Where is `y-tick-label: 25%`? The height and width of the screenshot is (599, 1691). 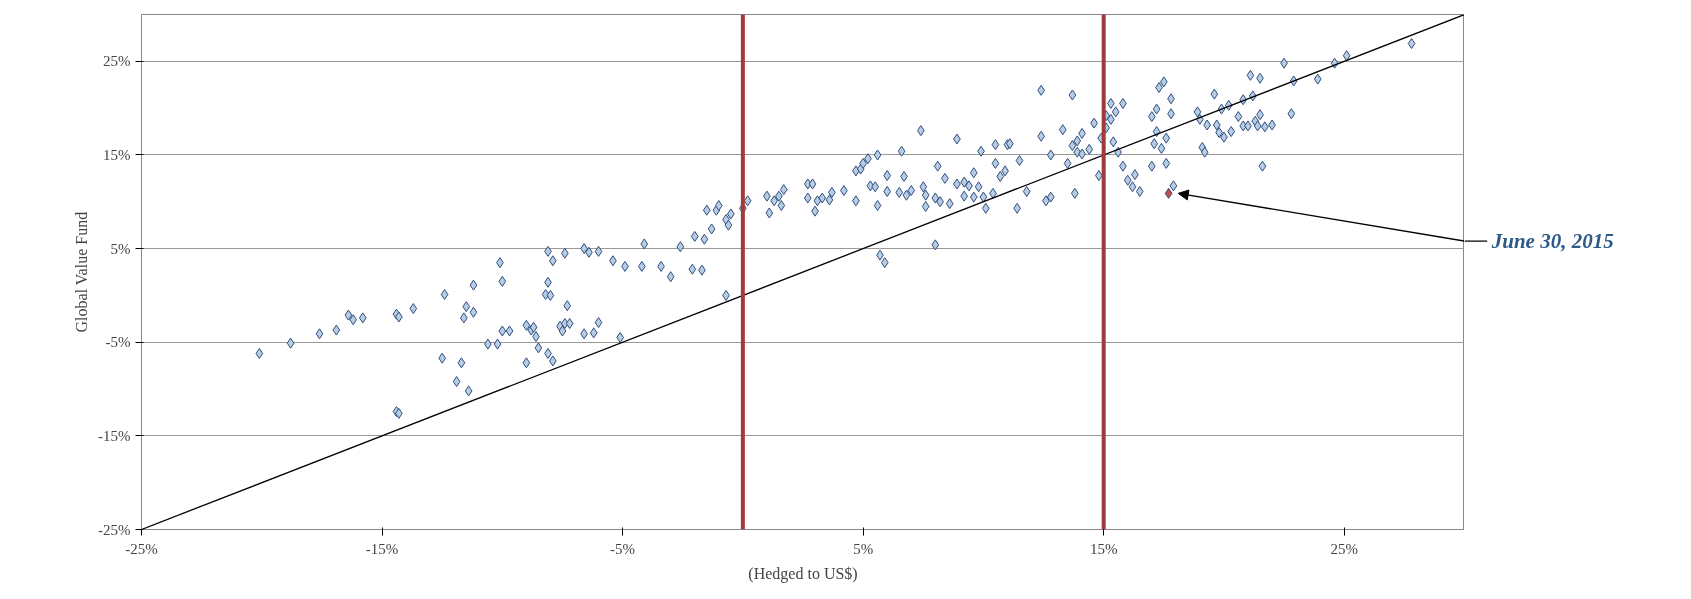
y-tick-label: 25% is located at coordinates (117, 61).